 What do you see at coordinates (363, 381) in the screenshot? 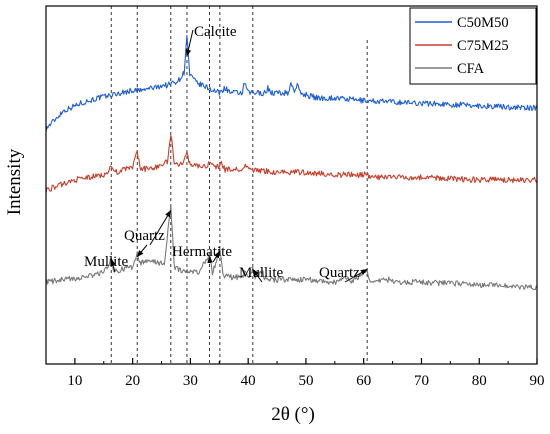
I see `x-tick-label: 60` at bounding box center [363, 381].